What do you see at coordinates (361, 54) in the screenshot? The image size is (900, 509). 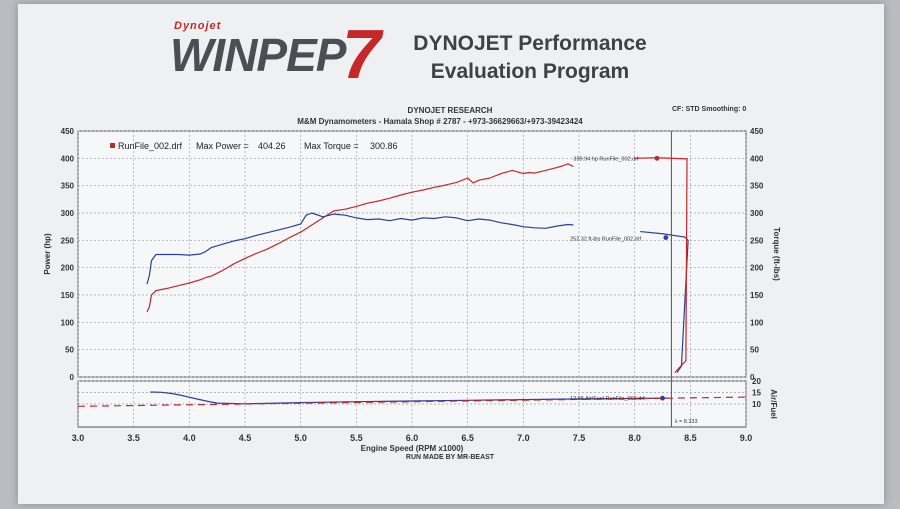 I see `winpep-version: 7` at bounding box center [361, 54].